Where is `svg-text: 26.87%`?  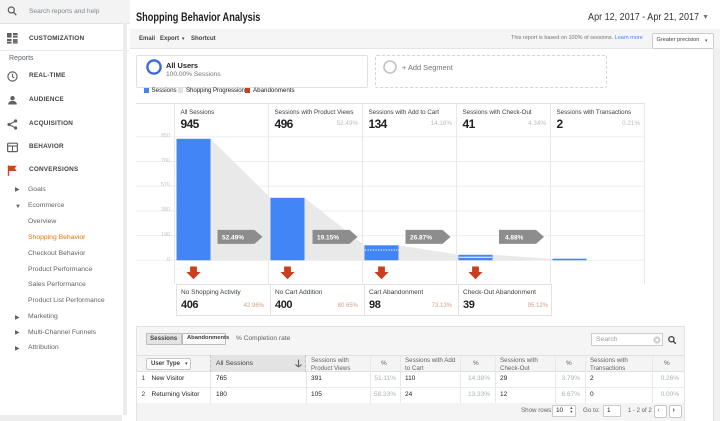 svg-text: 26.87% is located at coordinates (421, 237).